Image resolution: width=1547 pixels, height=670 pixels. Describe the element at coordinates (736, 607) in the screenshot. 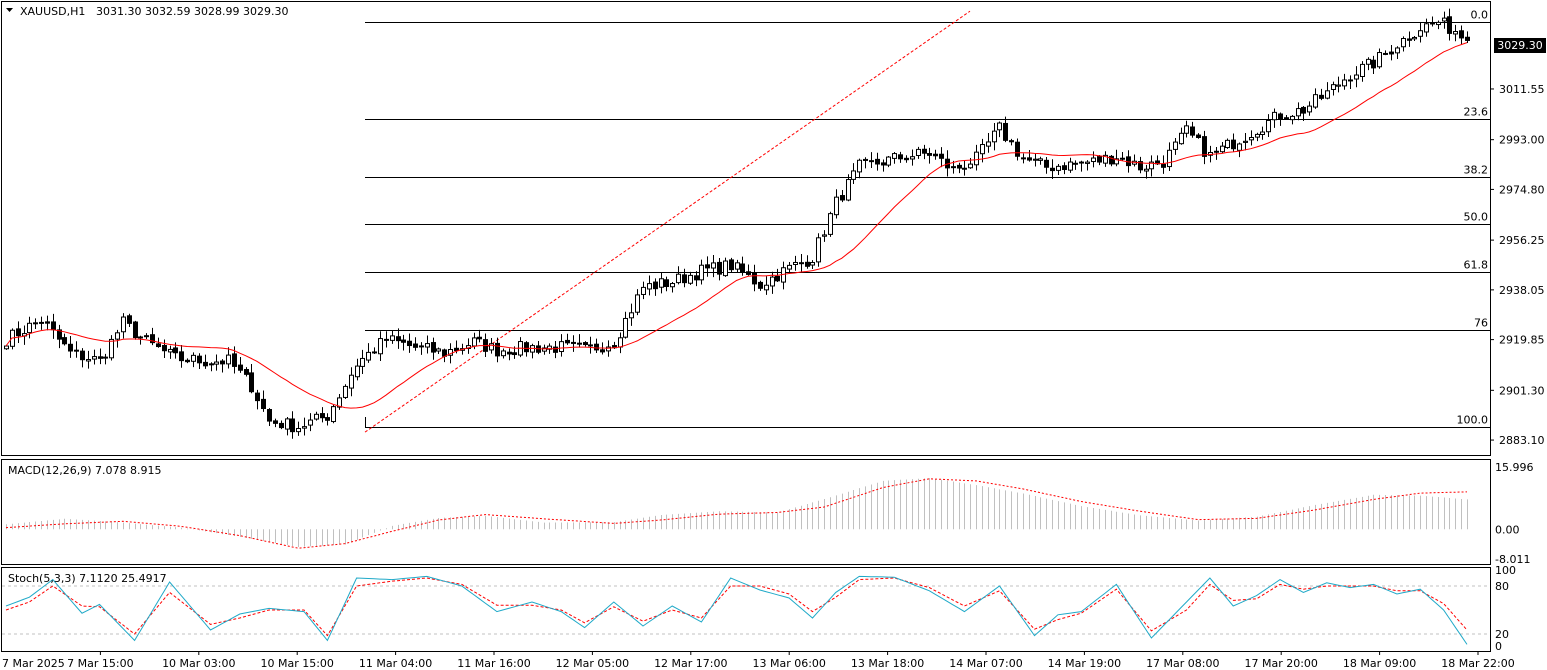

I see `stoch-signal-line` at that location.